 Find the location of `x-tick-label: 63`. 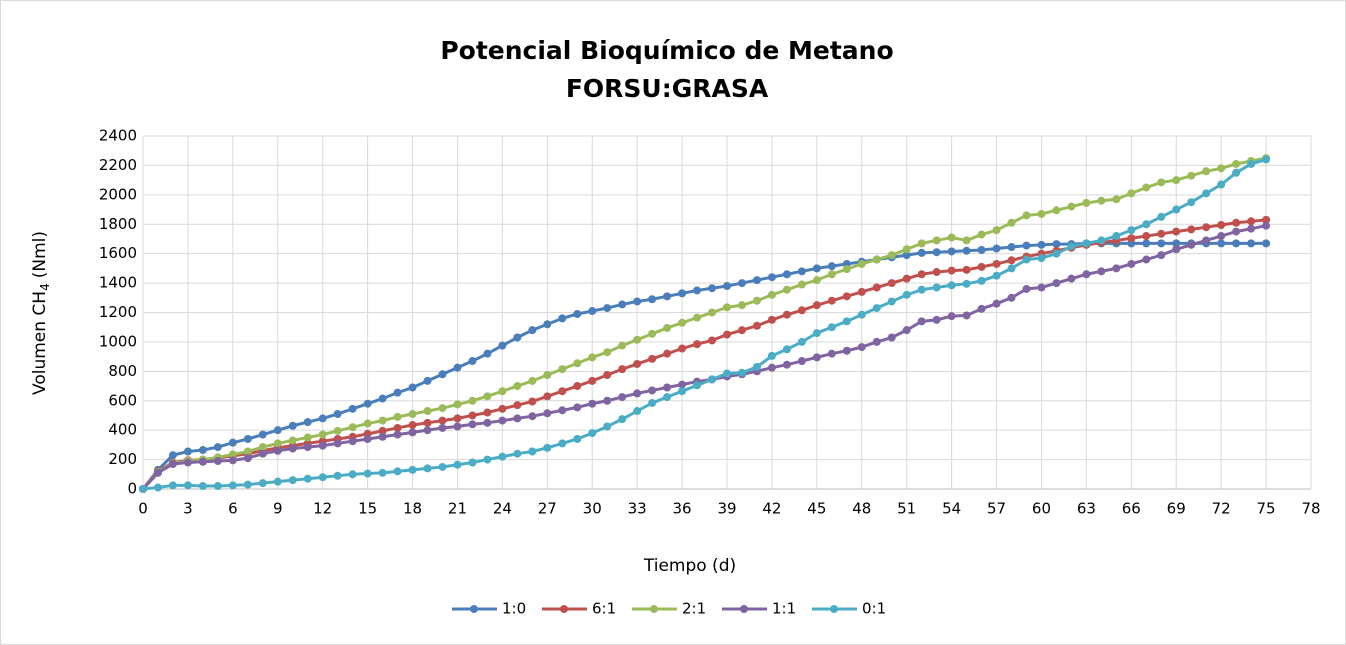

x-tick-label: 63 is located at coordinates (1086, 509).